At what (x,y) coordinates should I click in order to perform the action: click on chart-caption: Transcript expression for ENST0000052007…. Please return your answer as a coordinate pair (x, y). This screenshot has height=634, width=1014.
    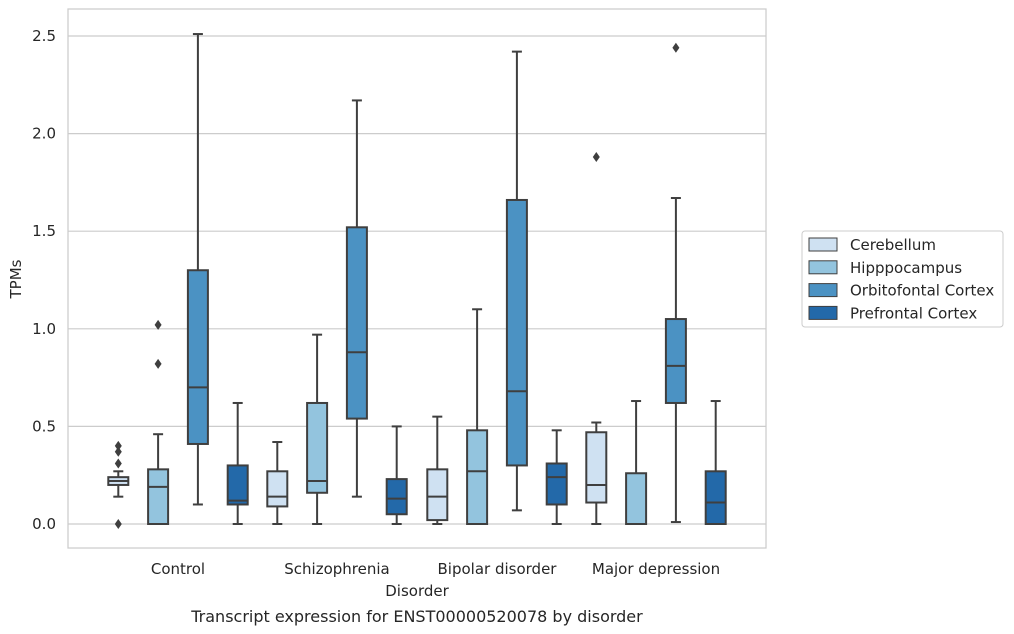
    Looking at the image, I should click on (416, 616).